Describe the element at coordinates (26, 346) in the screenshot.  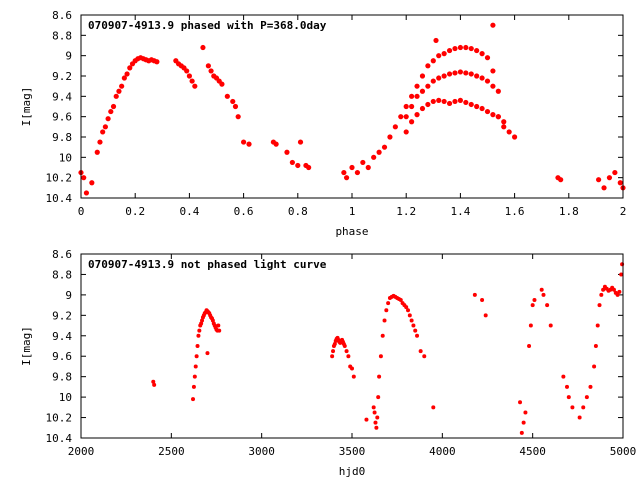
I see `unphased-y-axis-label: I[mag]` at that location.